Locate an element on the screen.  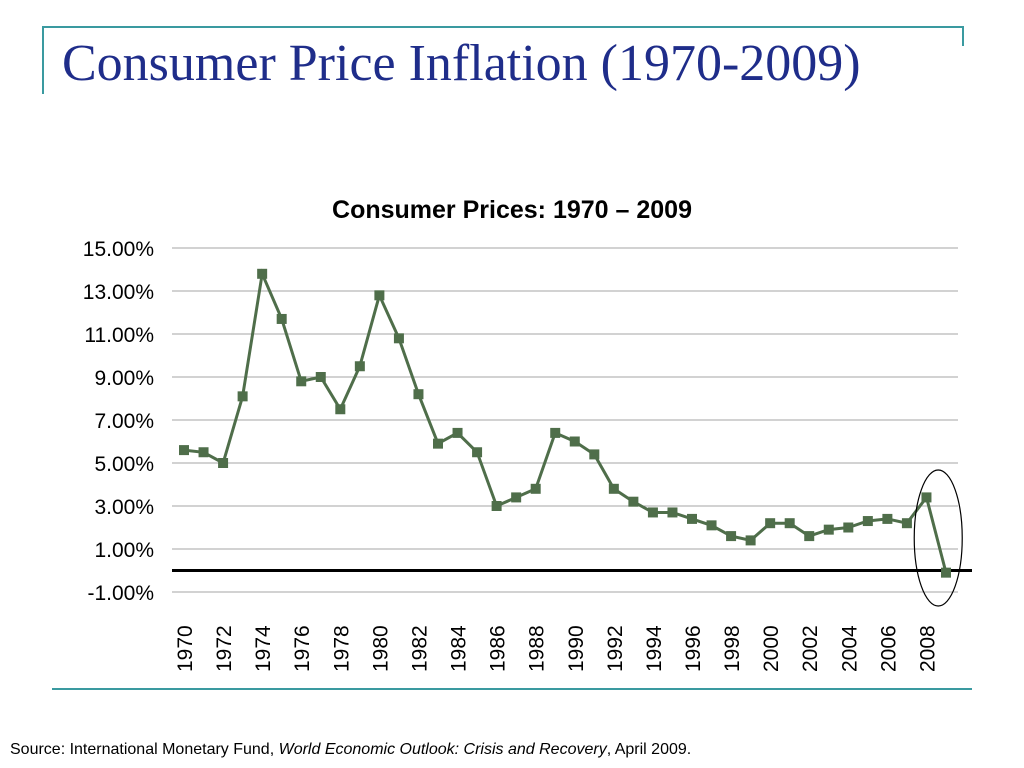
x-tick-label: 2006 is located at coordinates (888, 648).